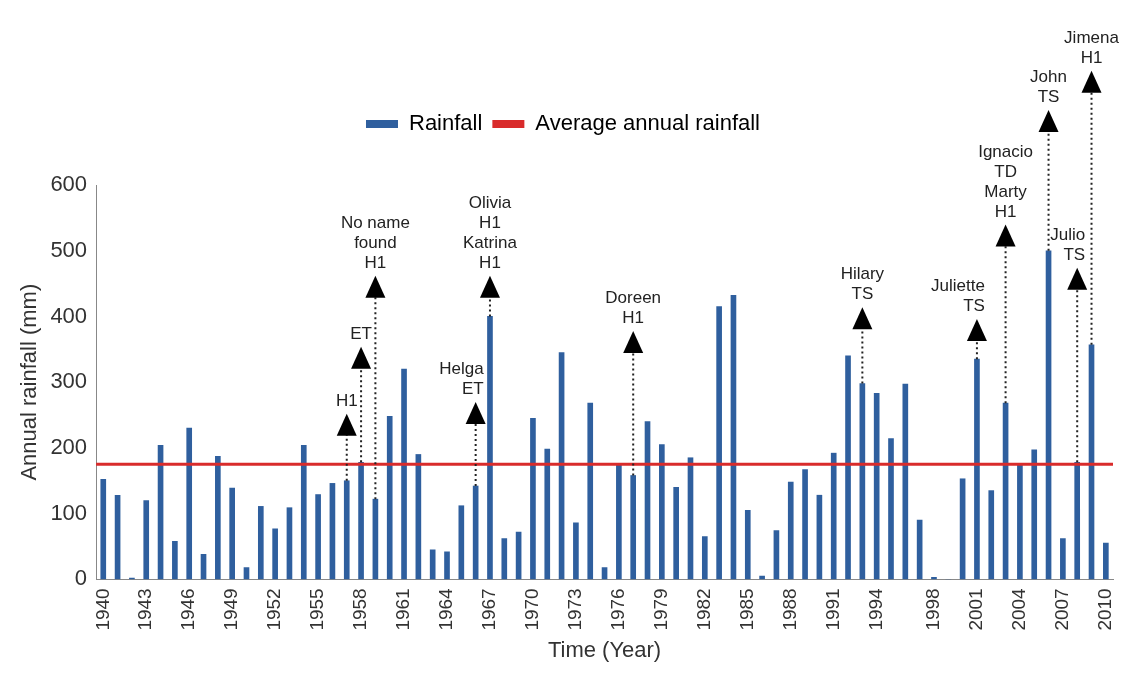 The height and width of the screenshot is (681, 1141). I want to click on x-tick-label: 2010, so click(1105, 609).